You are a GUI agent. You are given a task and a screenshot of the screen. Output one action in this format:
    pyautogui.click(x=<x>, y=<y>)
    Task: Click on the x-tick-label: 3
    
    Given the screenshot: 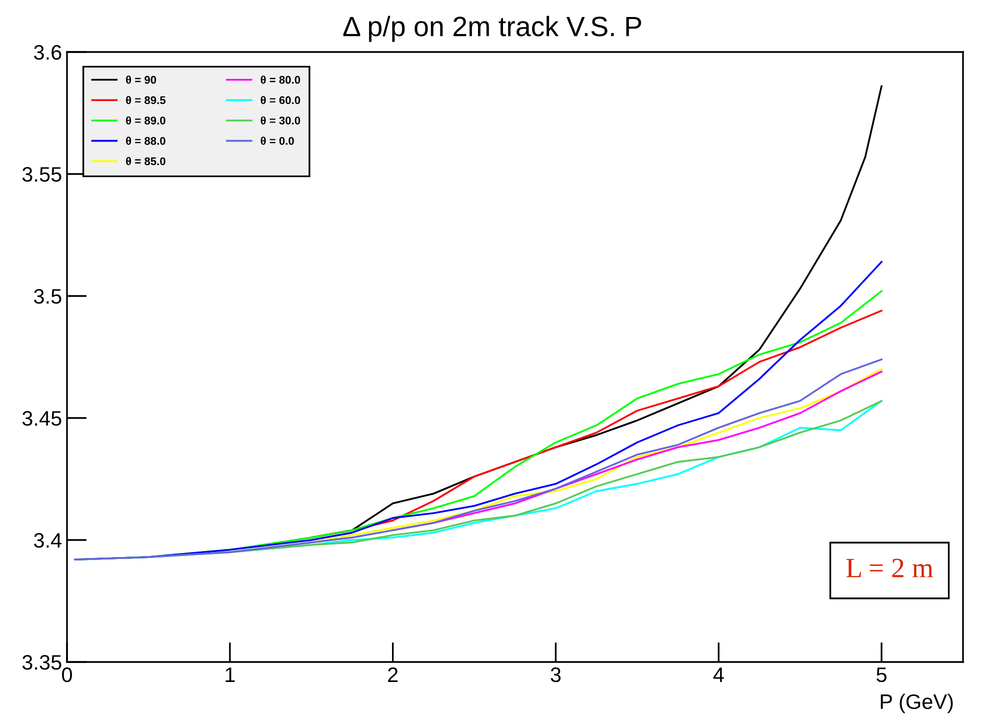 What is the action you would take?
    pyautogui.click(x=555, y=674)
    